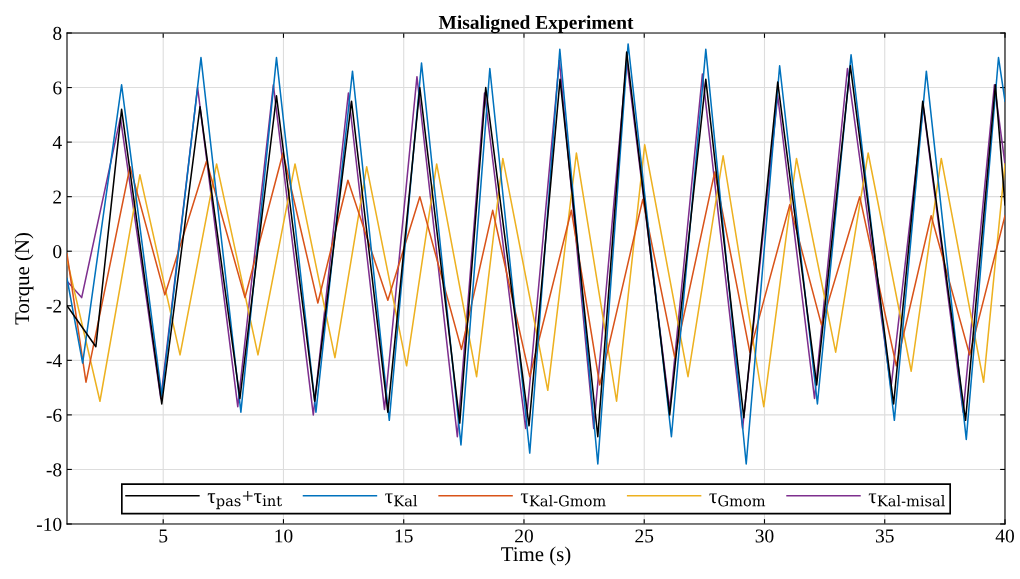  What do you see at coordinates (284, 536) in the screenshot?
I see `x-tick-label: 10` at bounding box center [284, 536].